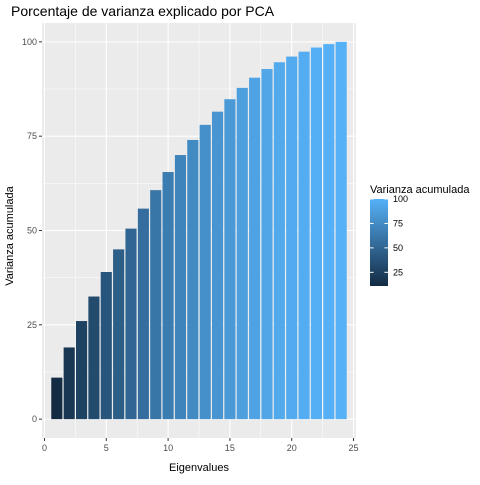  What do you see at coordinates (106, 448) in the screenshot?
I see `x-tick-label: 5` at bounding box center [106, 448].